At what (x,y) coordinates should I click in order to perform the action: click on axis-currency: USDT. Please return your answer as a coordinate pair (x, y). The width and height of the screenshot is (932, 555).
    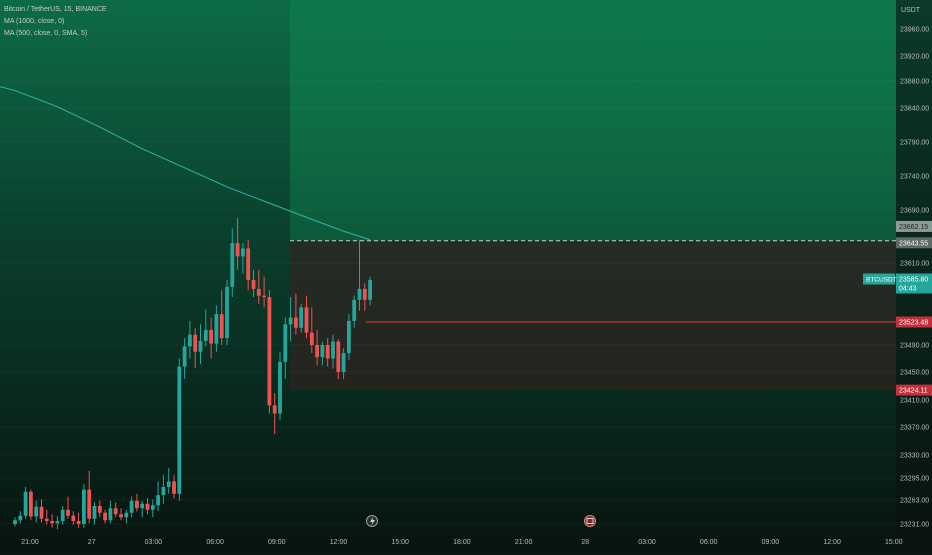
    Looking at the image, I should click on (911, 10).